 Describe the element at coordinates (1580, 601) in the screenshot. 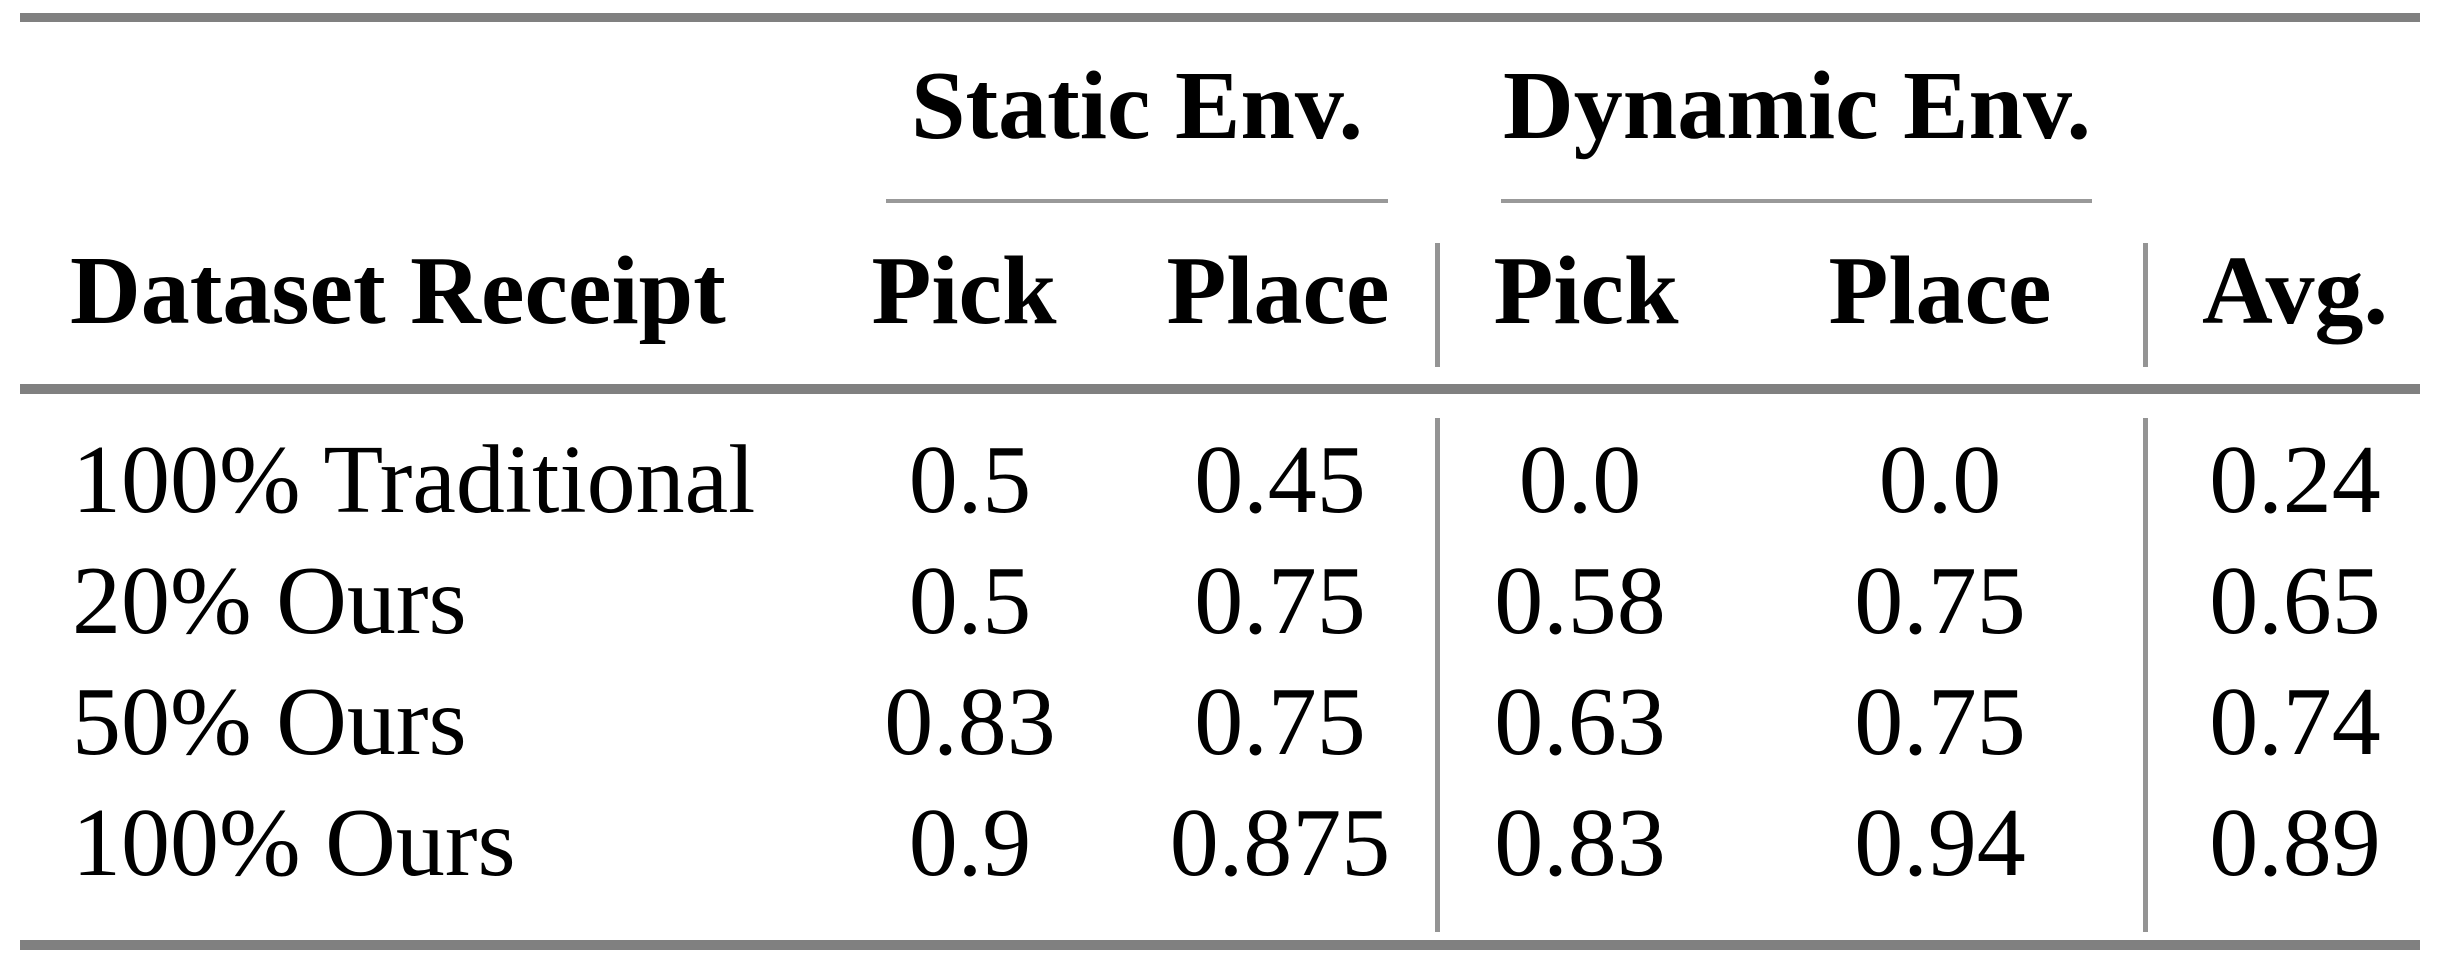

I see `cell-dynamic-pick: 0.58` at that location.